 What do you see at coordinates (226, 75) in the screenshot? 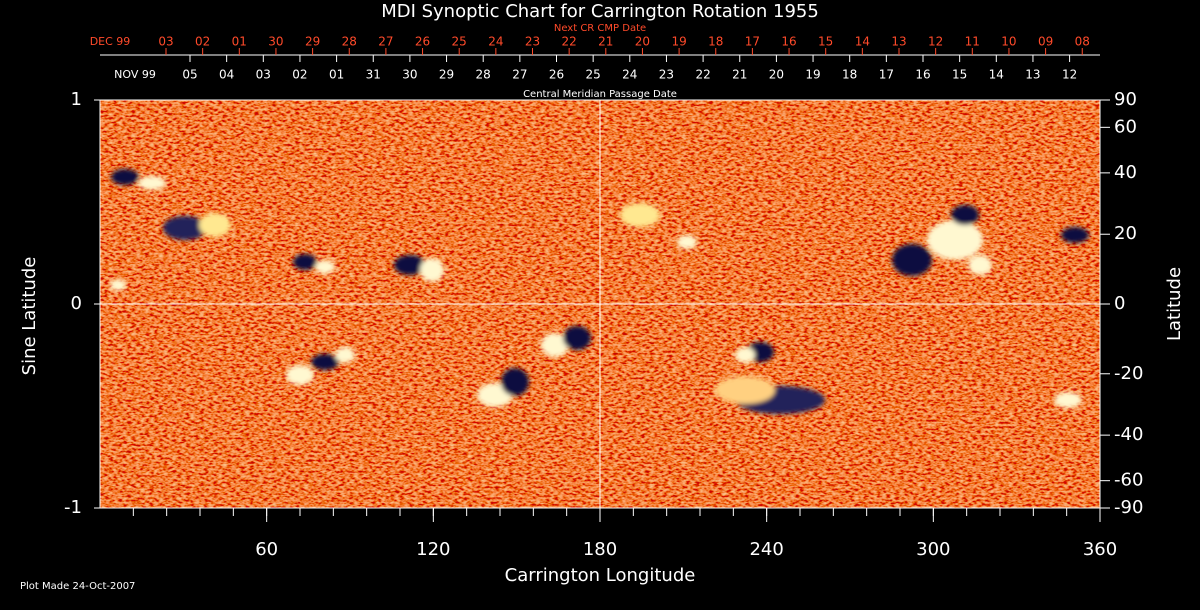
I see `top-axis-label: 04` at bounding box center [226, 75].